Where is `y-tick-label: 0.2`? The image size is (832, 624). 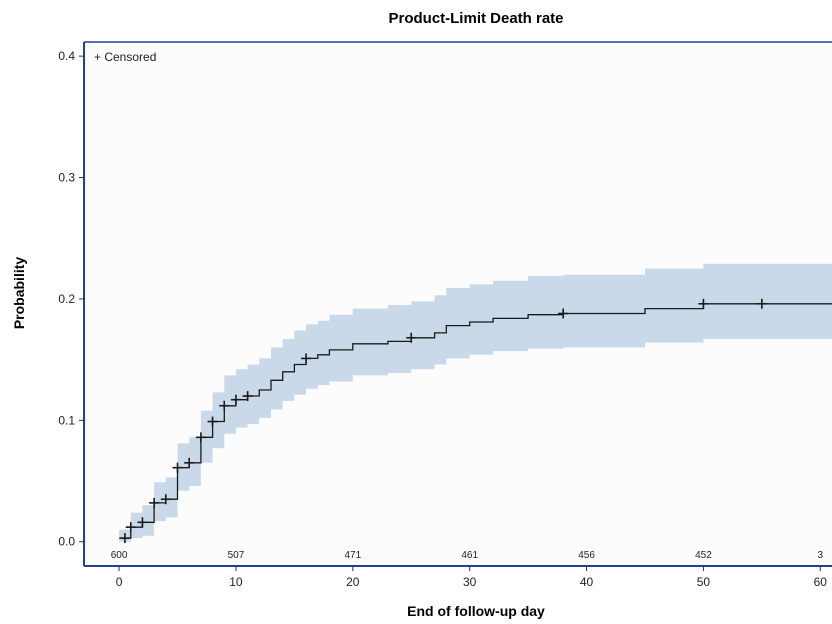 y-tick-label: 0.2 is located at coordinates (66, 299).